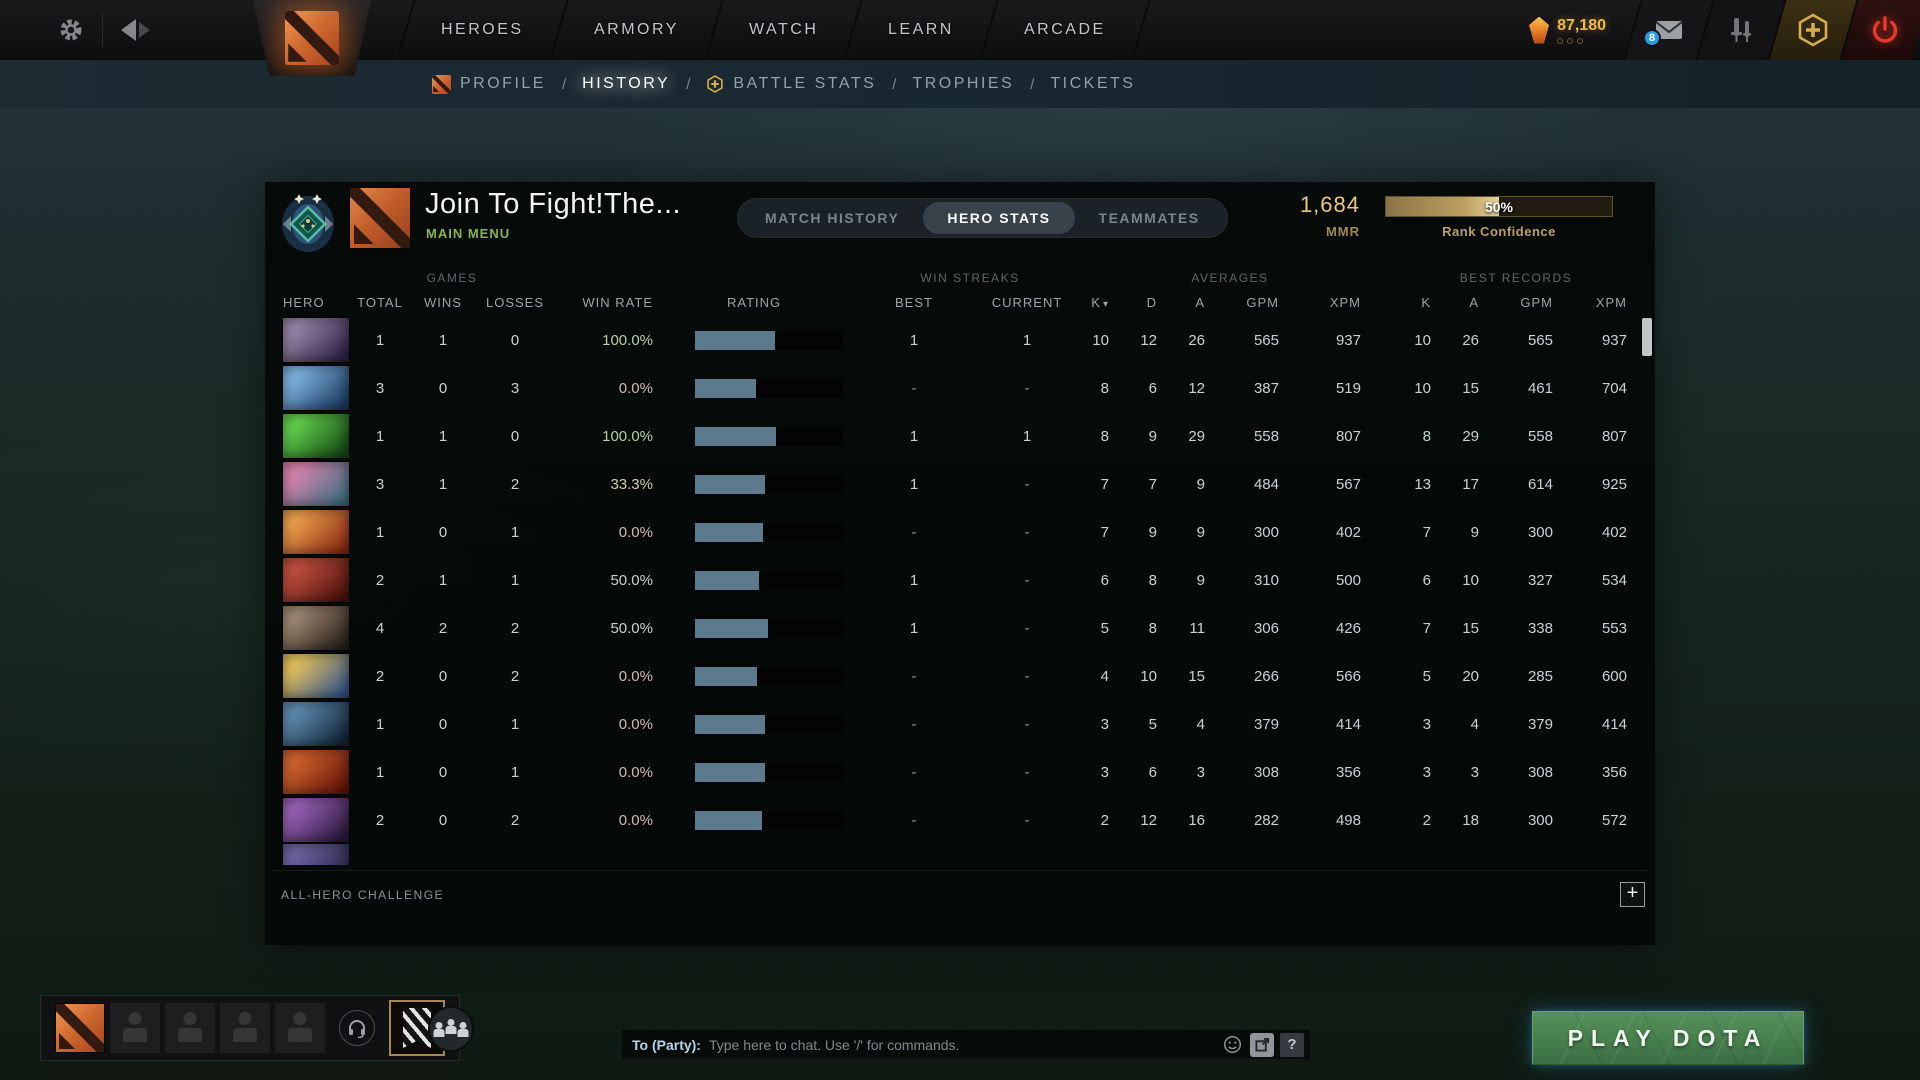 This screenshot has width=1920, height=1080. Describe the element at coordinates (481, 30) in the screenshot. I see `nav-heroes: HEROES` at that location.